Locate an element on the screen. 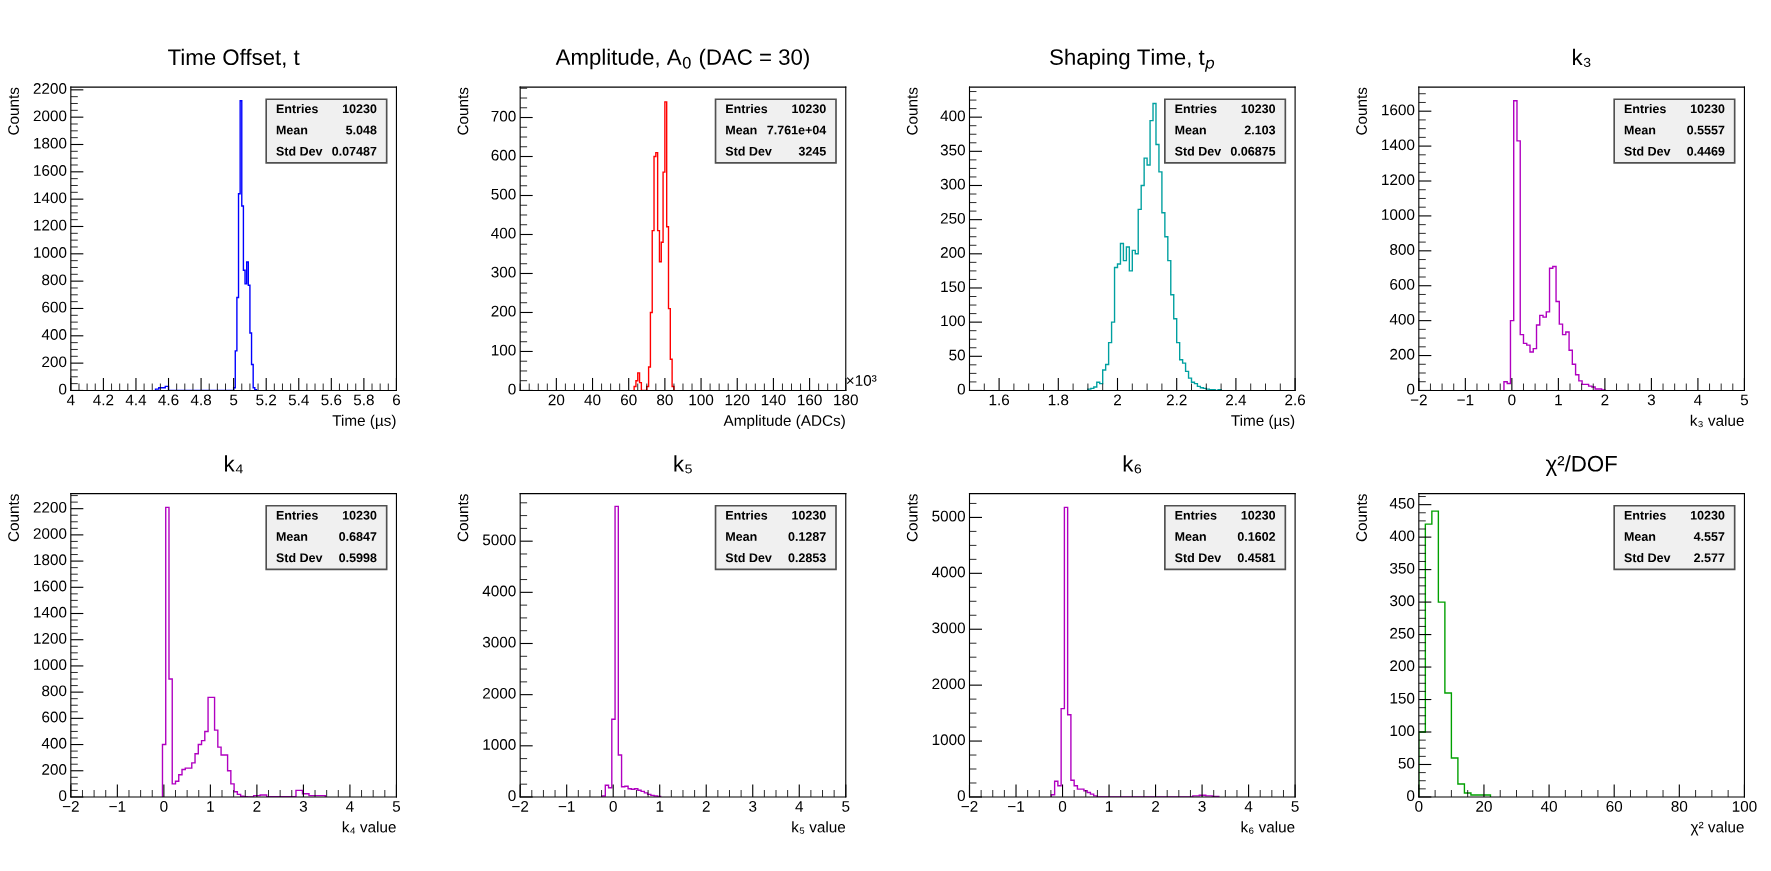  x-tick-label: 2.2 is located at coordinates (1176, 400).